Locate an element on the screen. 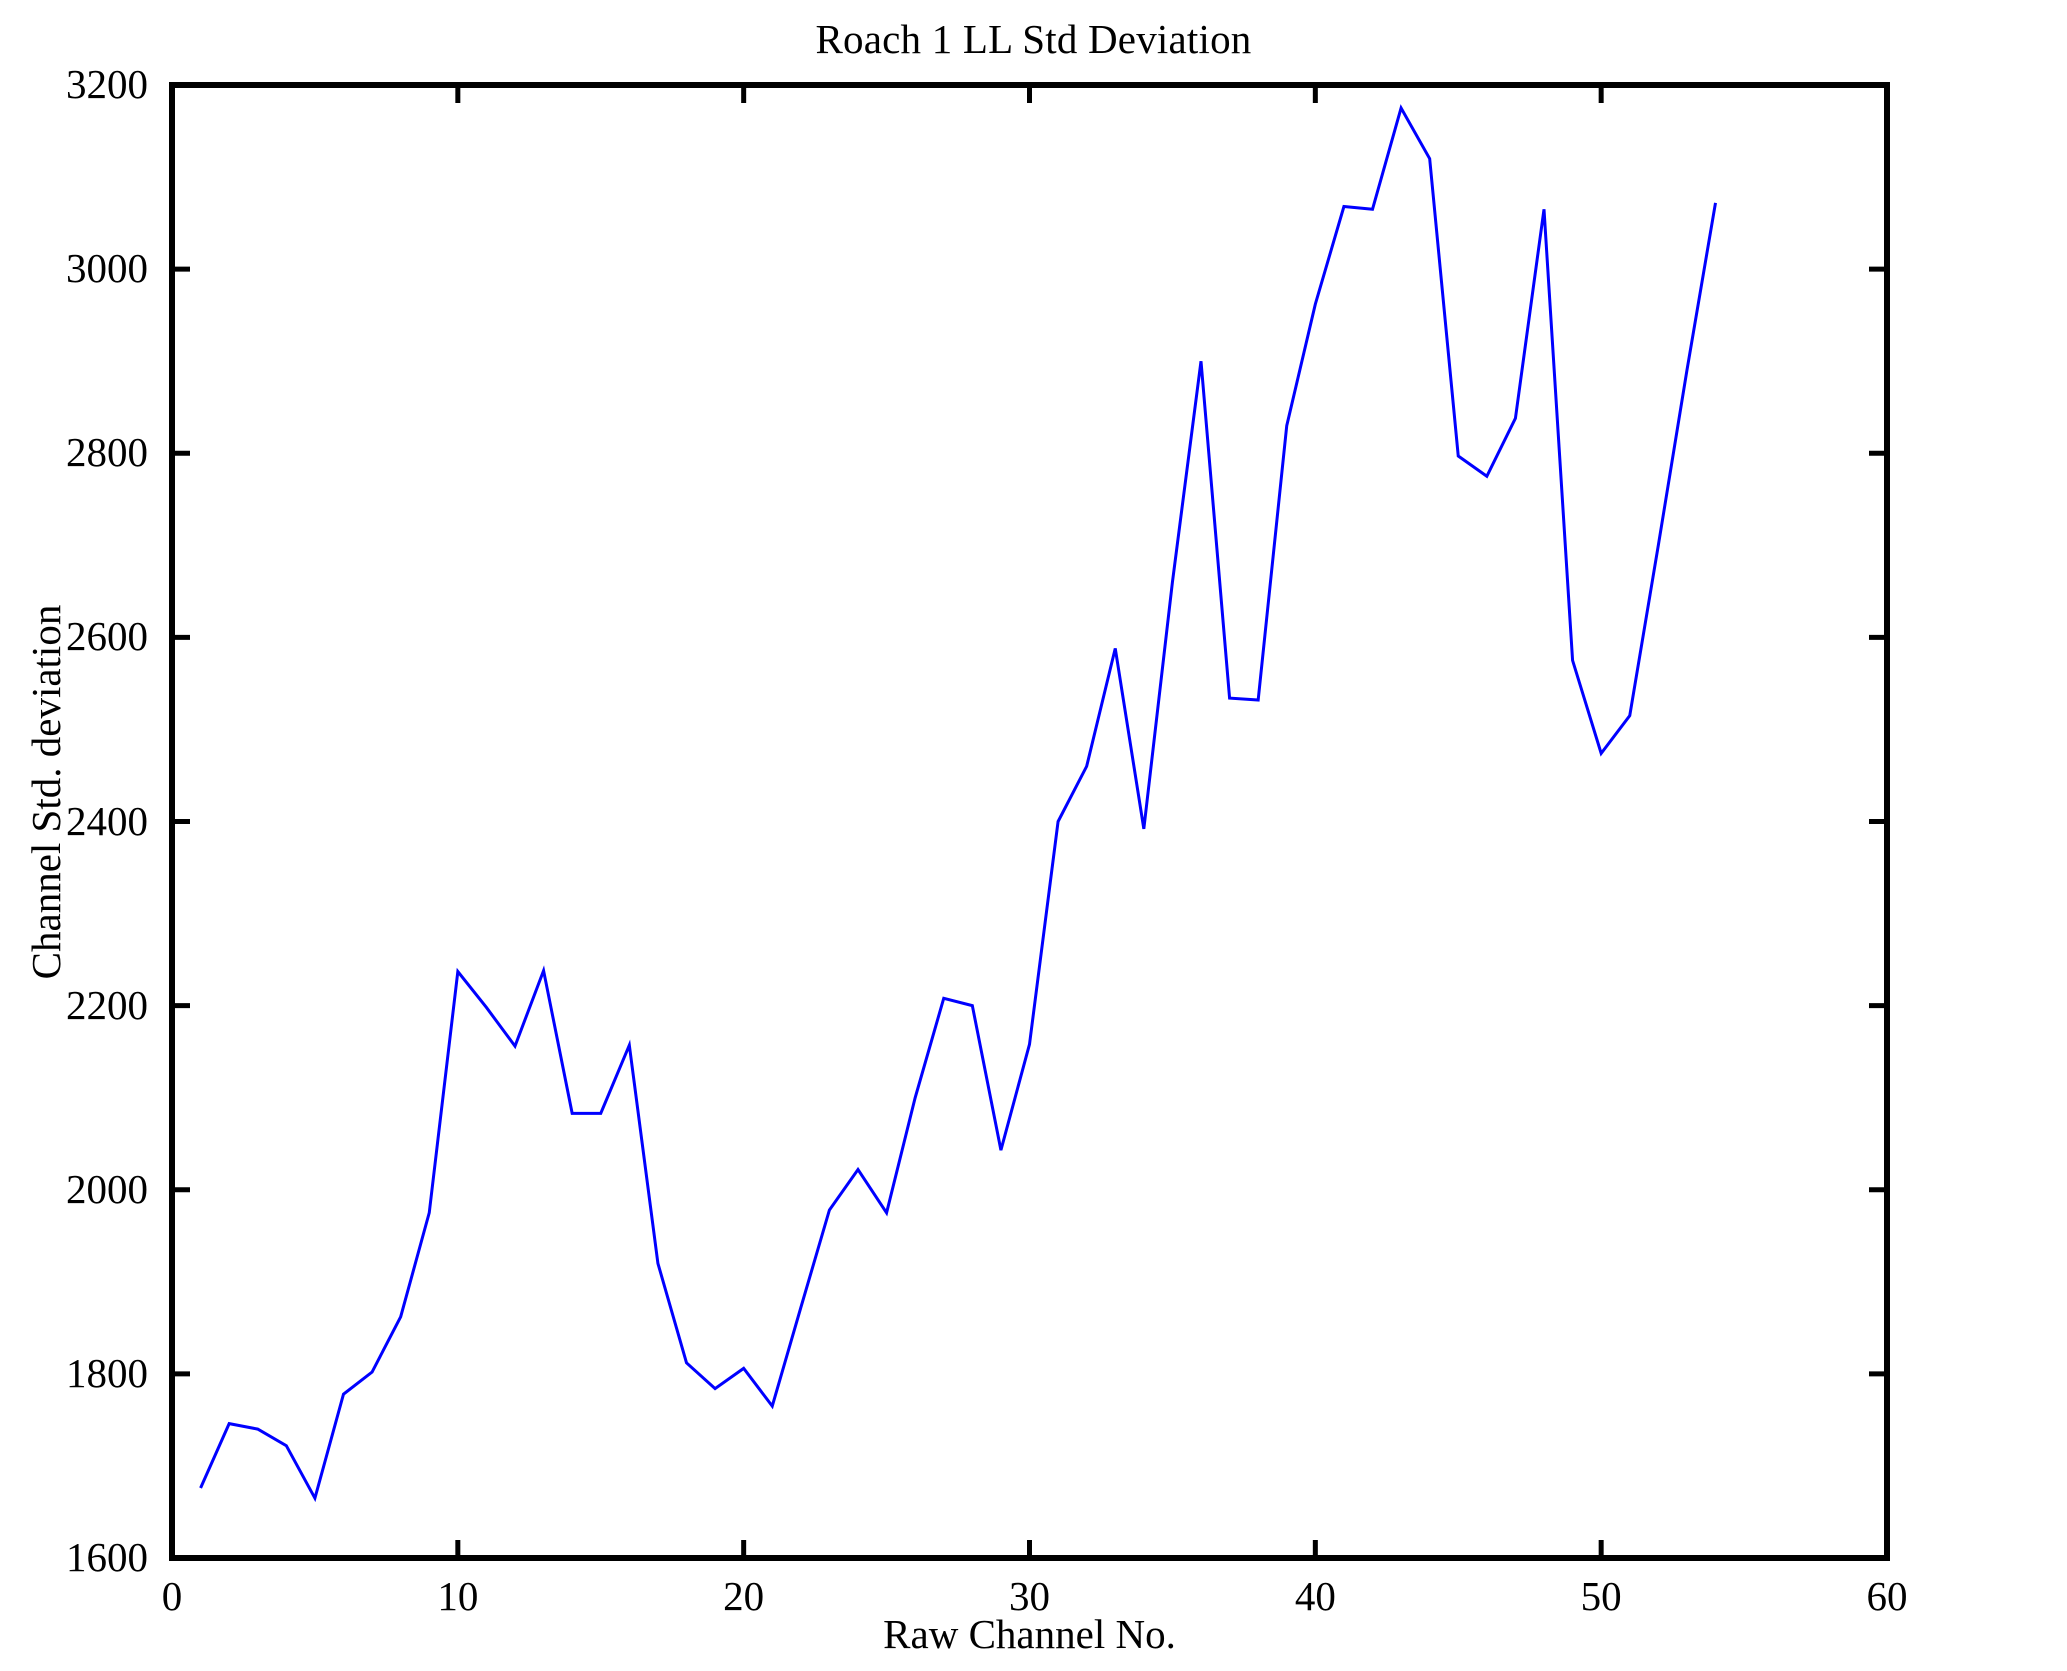  x-tick-label: 30 is located at coordinates (1029, 1596).